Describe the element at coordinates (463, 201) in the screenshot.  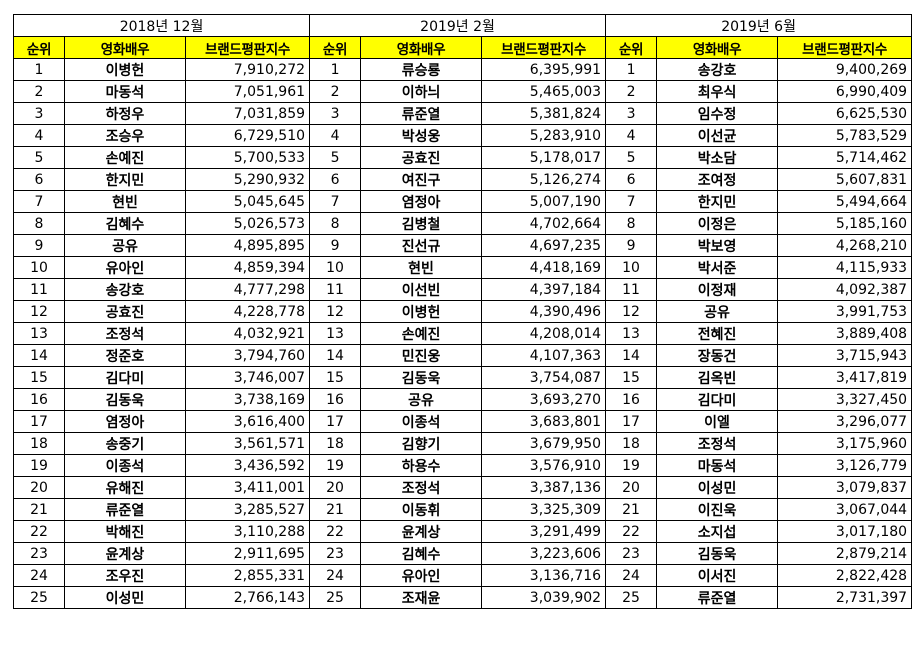
I see `table-row: 7 현빈 5,045,645 7 염정아 5,007,190 7 한지민 5,494,664` at that location.